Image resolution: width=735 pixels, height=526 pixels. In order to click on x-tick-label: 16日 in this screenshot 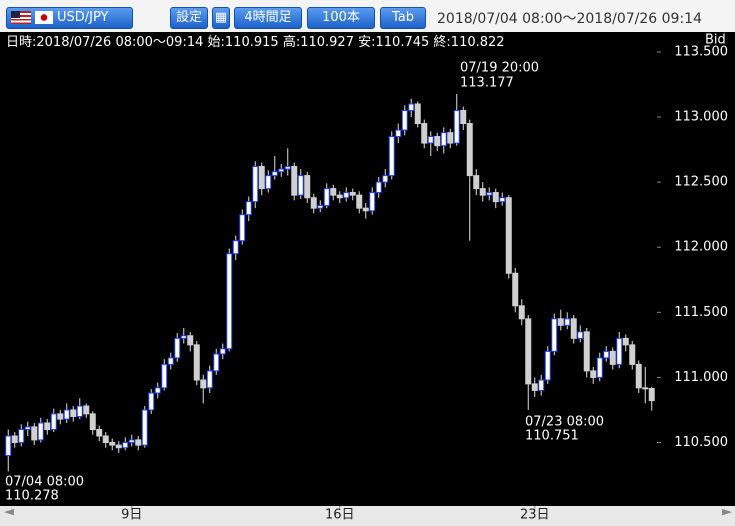, I will do `click(340, 515)`.